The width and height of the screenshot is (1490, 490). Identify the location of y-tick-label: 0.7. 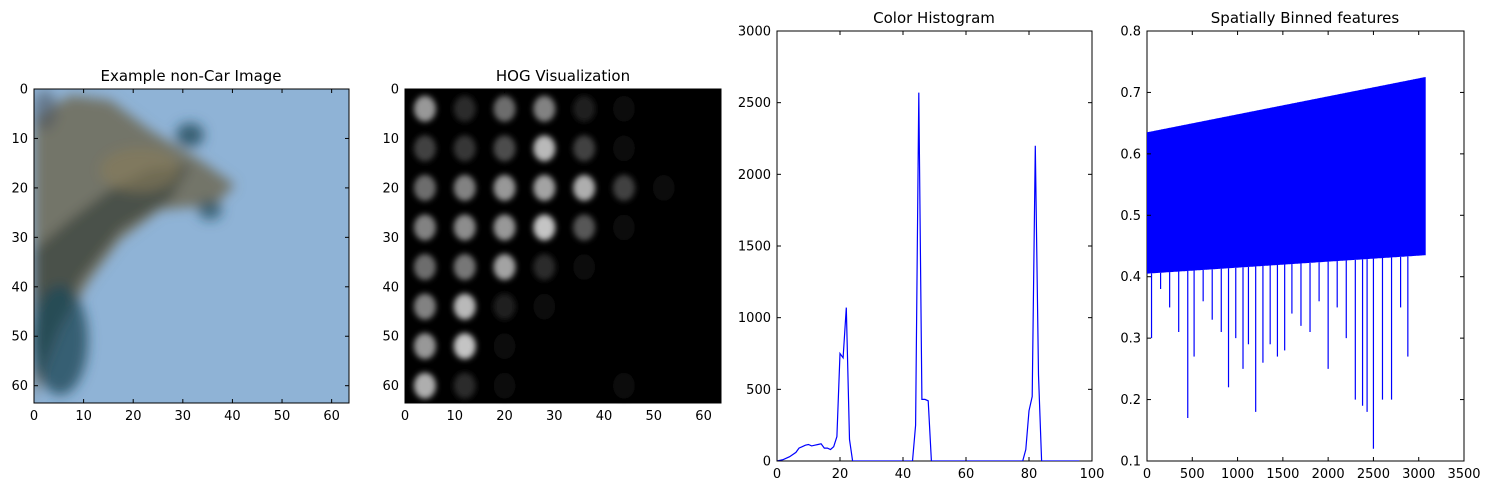
(1130, 93).